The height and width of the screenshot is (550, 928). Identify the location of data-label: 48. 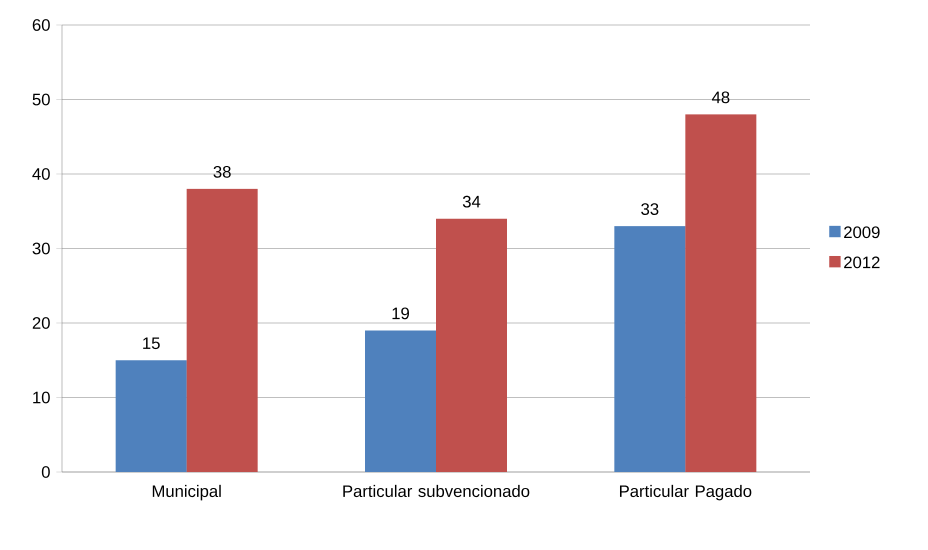
(721, 97).